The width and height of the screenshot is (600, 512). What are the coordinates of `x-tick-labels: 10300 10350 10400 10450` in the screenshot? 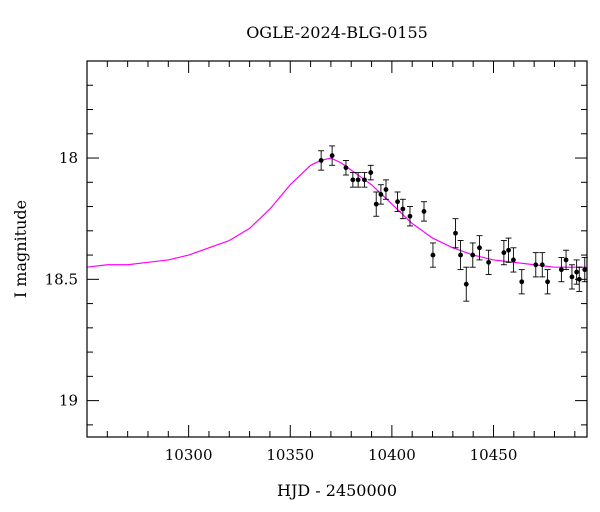 It's located at (341, 455).